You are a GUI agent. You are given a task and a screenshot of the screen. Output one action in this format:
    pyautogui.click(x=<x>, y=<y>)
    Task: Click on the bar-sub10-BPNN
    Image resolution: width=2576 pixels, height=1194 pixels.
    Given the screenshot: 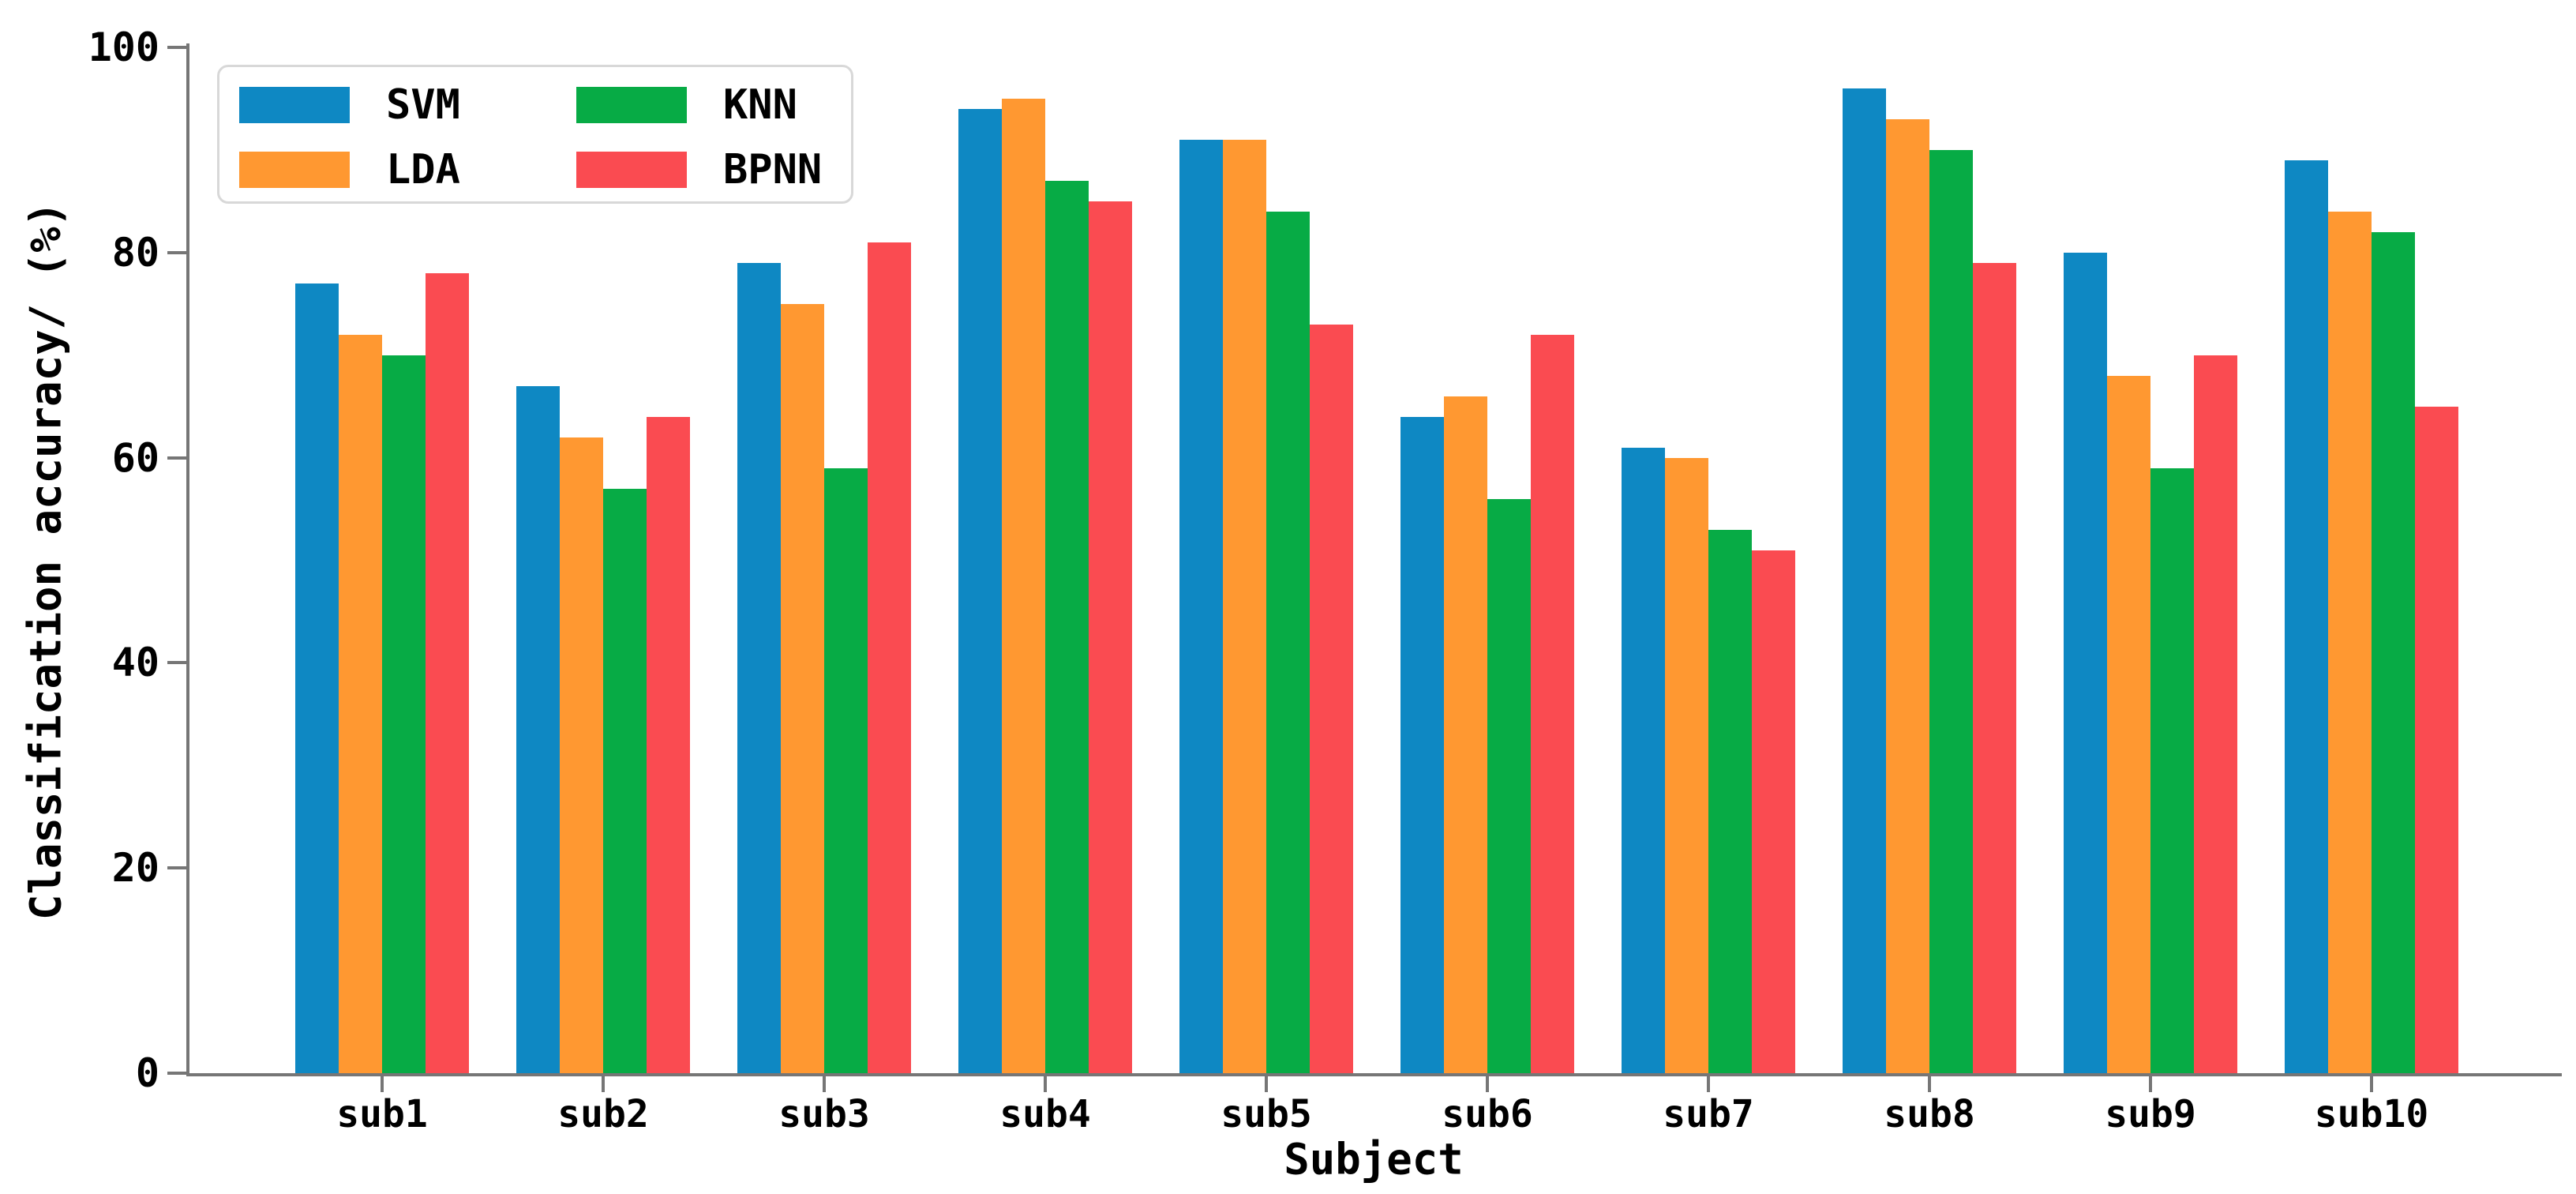 What is the action you would take?
    pyautogui.click(x=2436, y=740)
    